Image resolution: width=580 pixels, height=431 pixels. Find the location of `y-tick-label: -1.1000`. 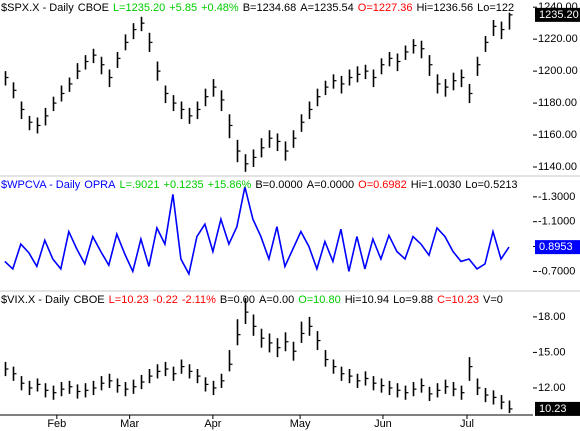

y-tick-label: -1.1000 is located at coordinates (556, 222).